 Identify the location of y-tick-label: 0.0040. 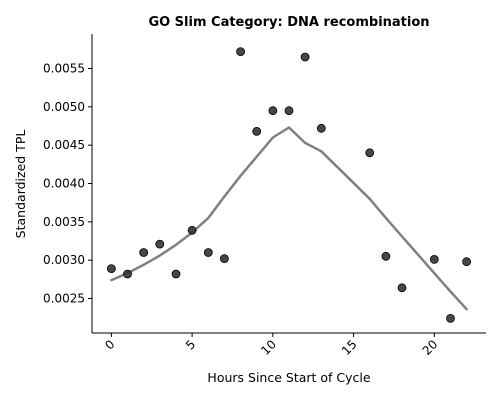
(64, 184).